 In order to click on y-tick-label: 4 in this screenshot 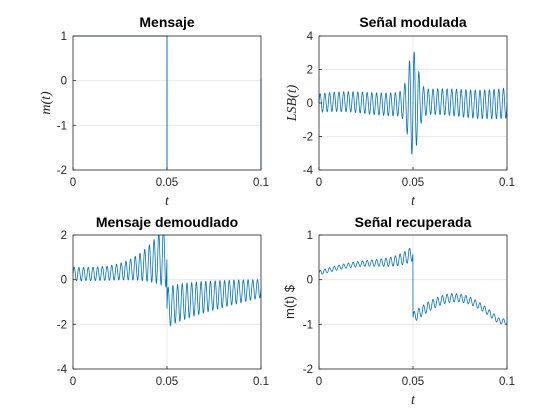, I will do `click(310, 37)`.